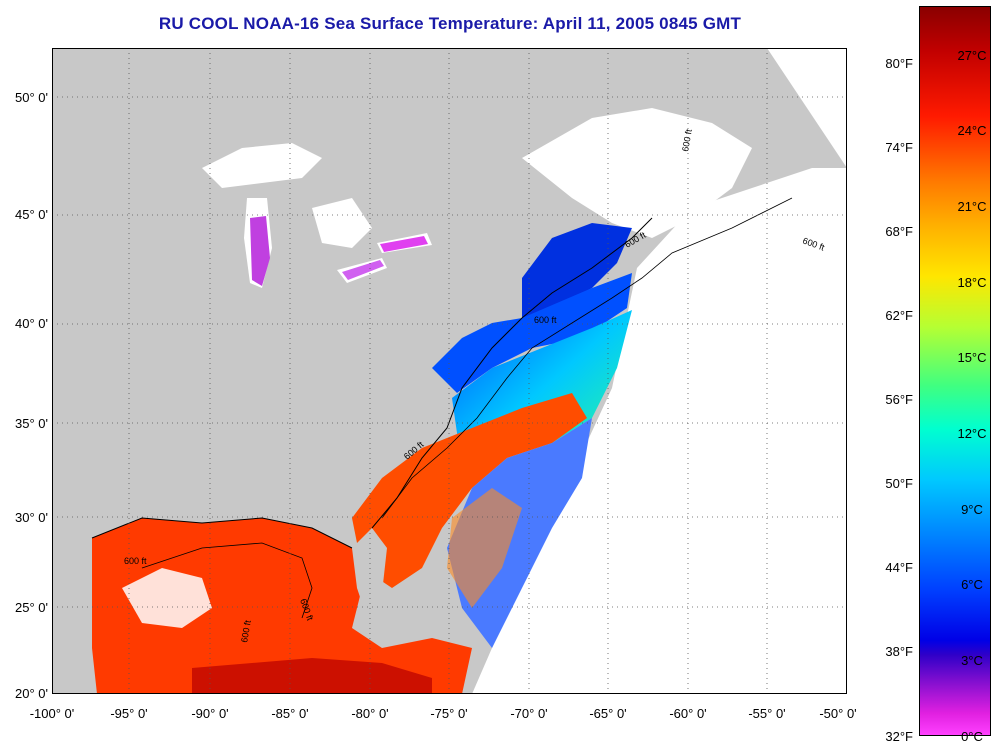 The width and height of the screenshot is (1008, 754). Describe the element at coordinates (899, 63) in the screenshot. I see `colorbar-f-label: 80°F` at that location.